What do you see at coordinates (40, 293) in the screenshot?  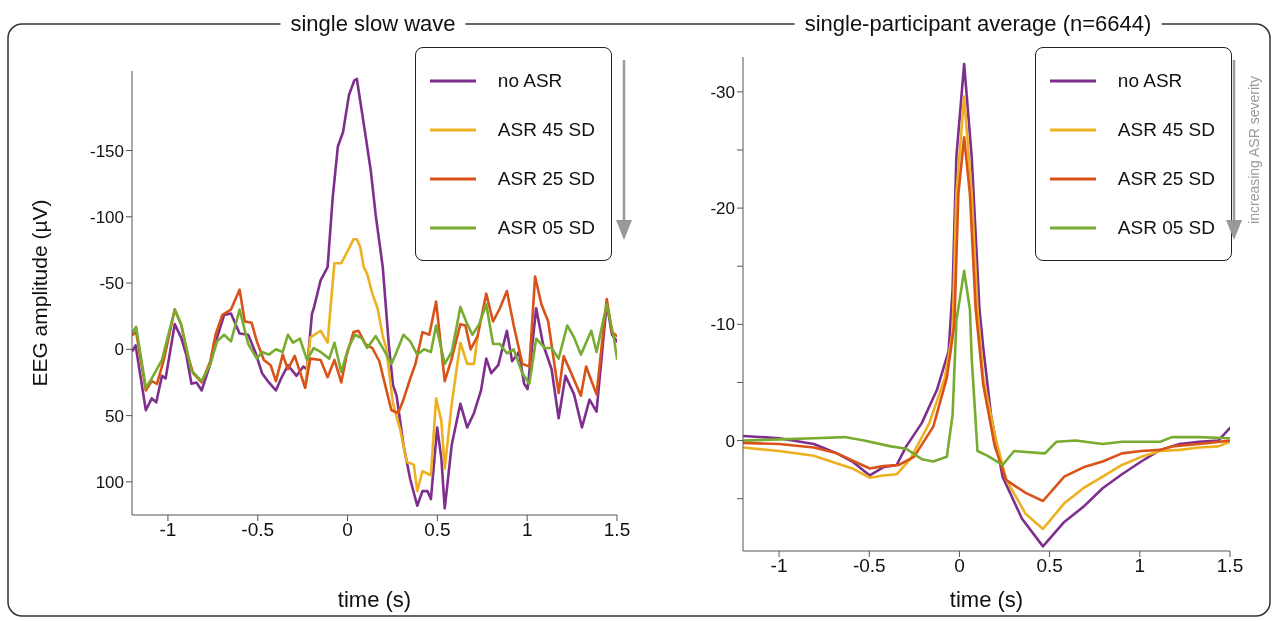 I see `y-axis-title: EEG amplitude (µV)` at bounding box center [40, 293].